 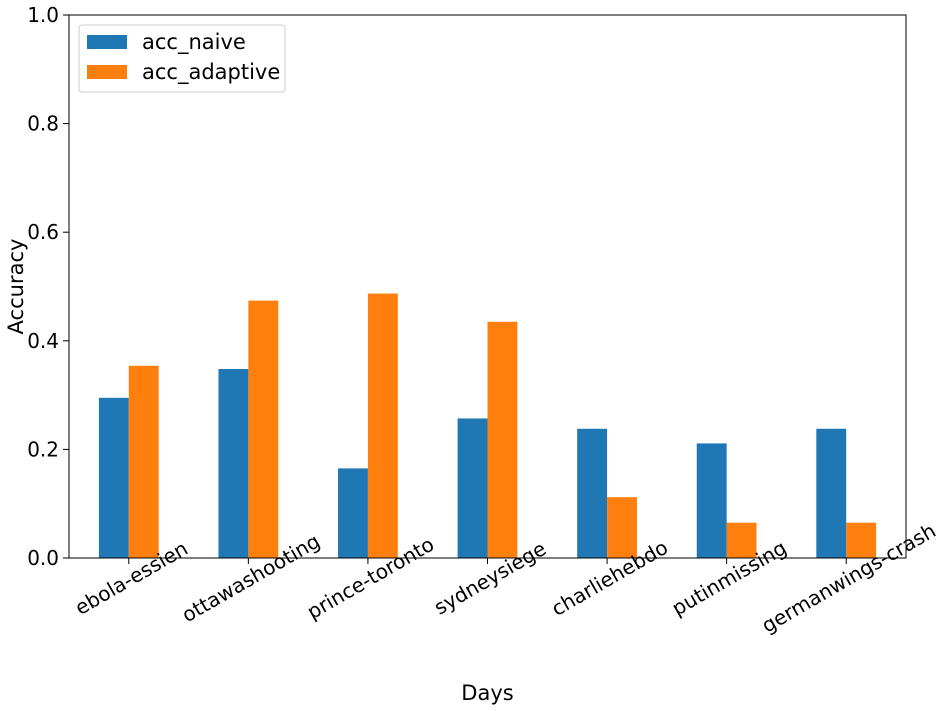 I want to click on bar-acc_adaptive-ebola-essien, so click(x=143, y=461).